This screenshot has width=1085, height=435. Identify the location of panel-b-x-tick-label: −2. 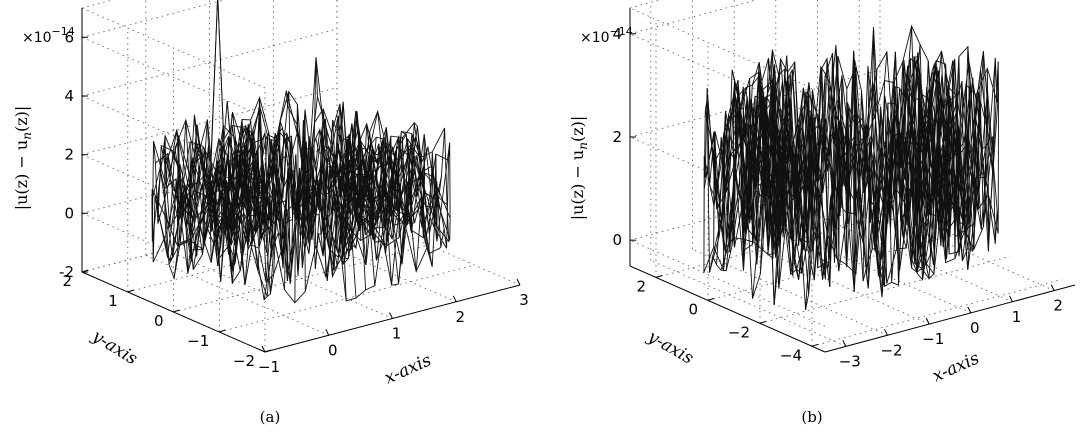
(891, 350).